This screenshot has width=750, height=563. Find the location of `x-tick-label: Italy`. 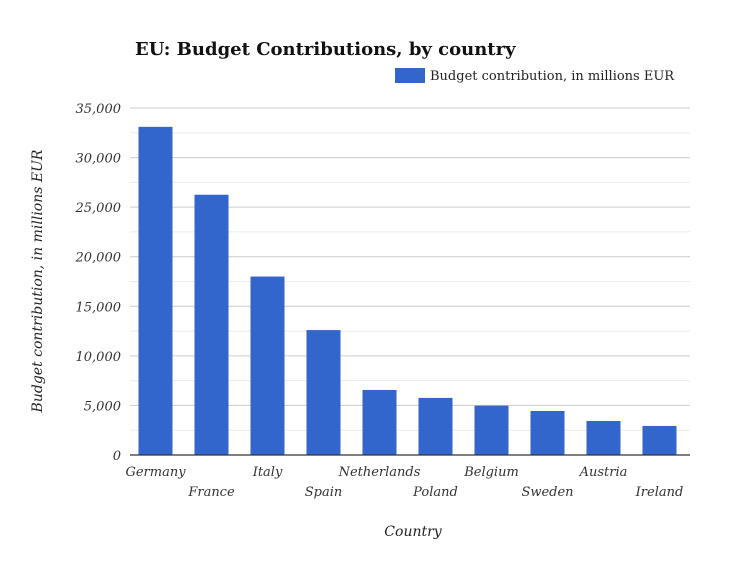

x-tick-label: Italy is located at coordinates (267, 472).